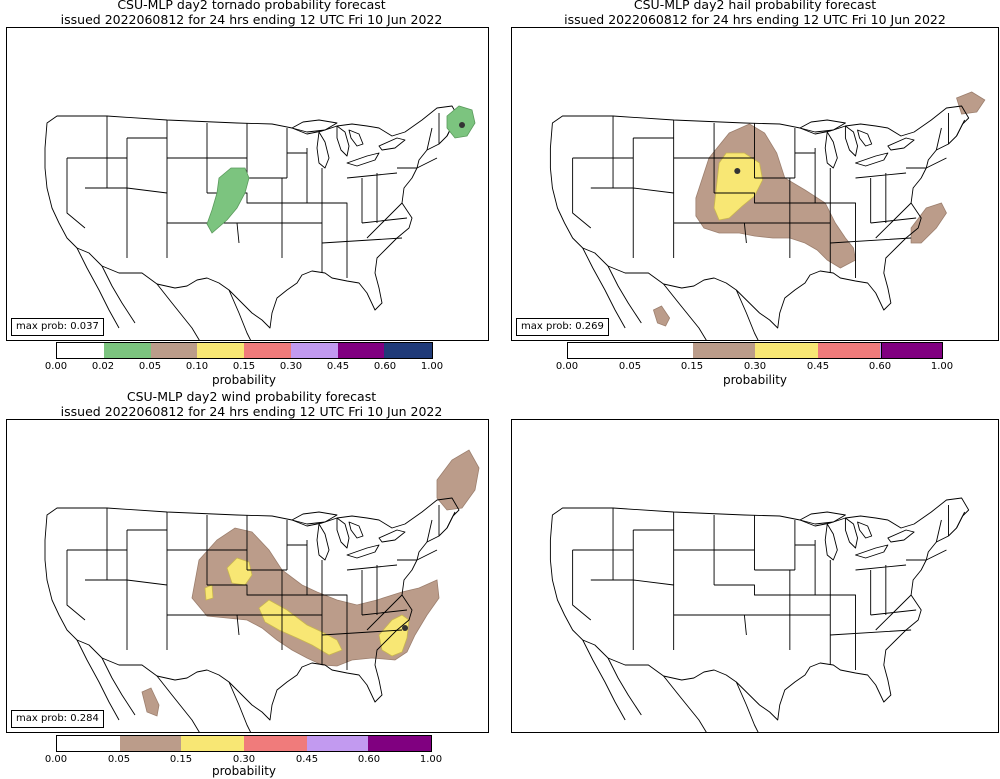  What do you see at coordinates (251, 396) in the screenshot?
I see `wind-title-line1: CSU-MLP day2 wind probability forecast` at bounding box center [251, 396].